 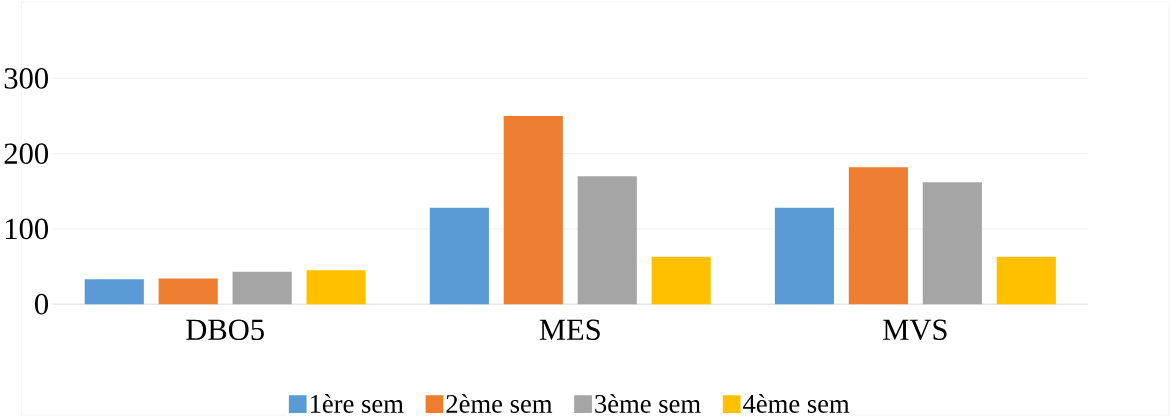 I want to click on legend-label: 2ème sem, so click(x=499, y=403).